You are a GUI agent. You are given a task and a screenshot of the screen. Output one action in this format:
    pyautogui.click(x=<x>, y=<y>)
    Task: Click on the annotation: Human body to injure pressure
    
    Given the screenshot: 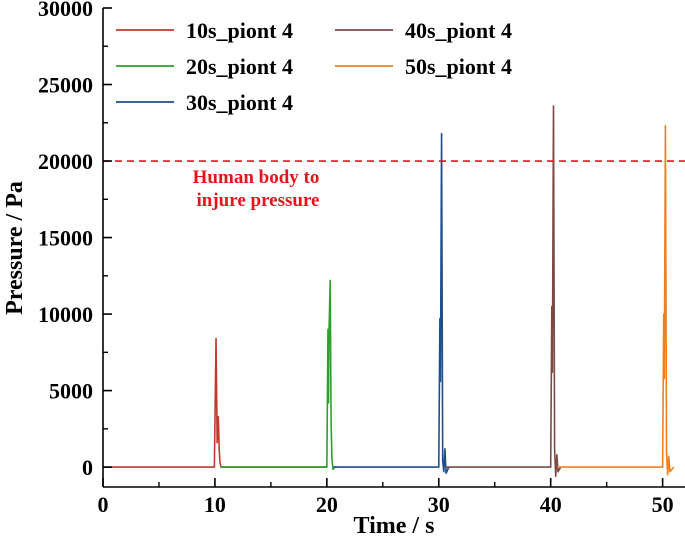 What is the action you would take?
    pyautogui.click(x=256, y=189)
    